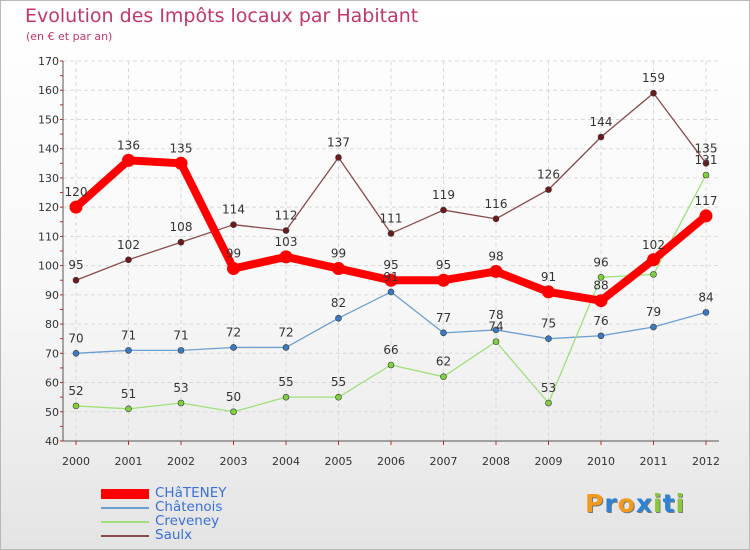 This screenshot has width=750, height=550. Describe the element at coordinates (644, 503) in the screenshot. I see `logo-letter: x` at that location.